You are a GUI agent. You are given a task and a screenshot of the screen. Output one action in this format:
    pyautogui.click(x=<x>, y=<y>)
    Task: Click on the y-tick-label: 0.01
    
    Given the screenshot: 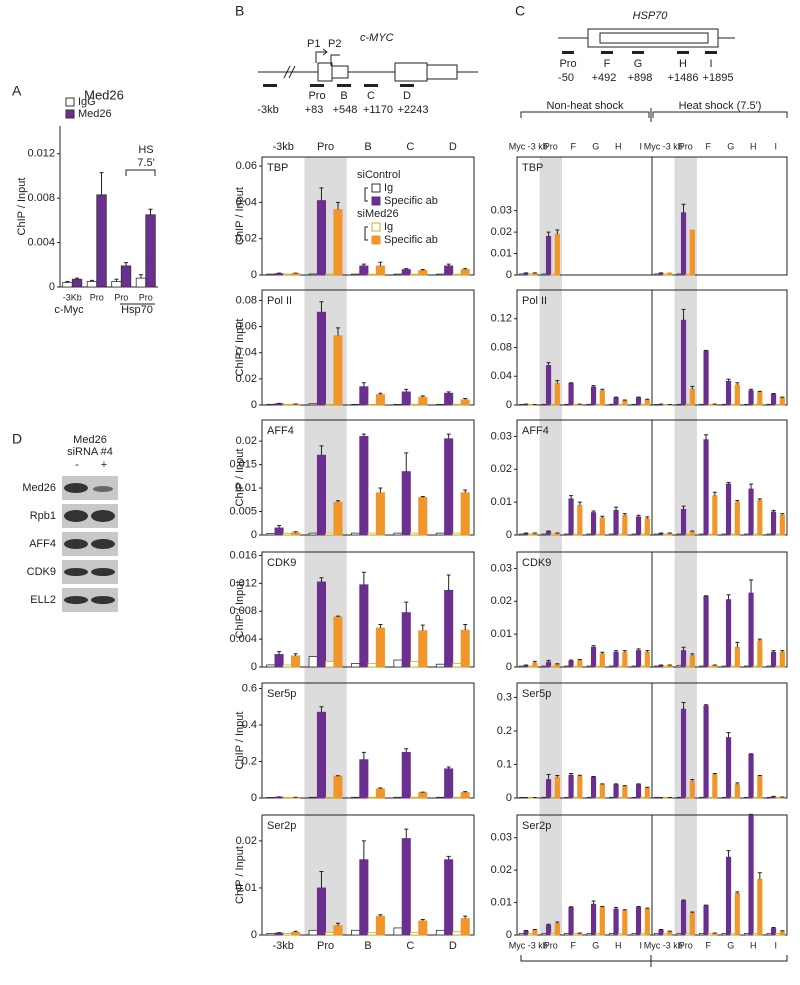 What is the action you would take?
    pyautogui.click(x=501, y=634)
    